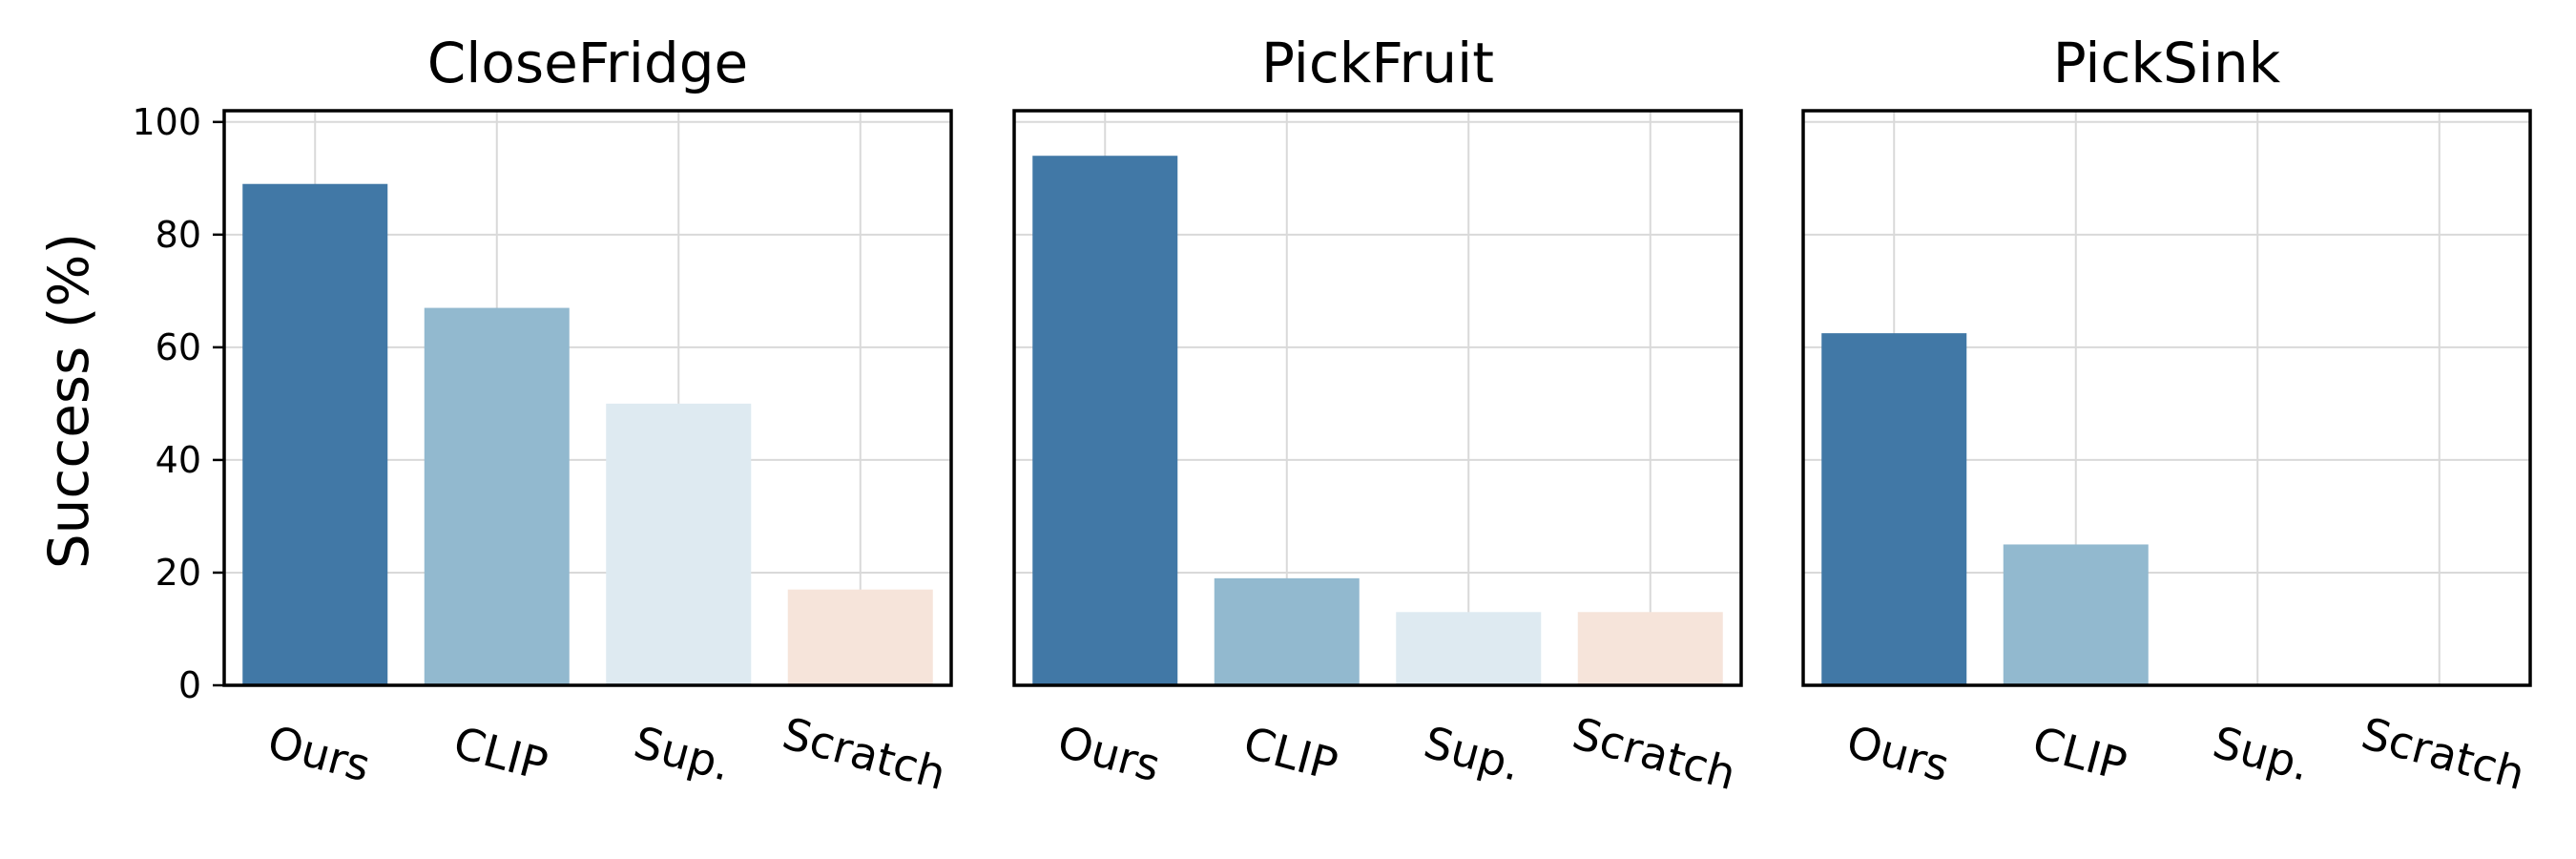 This screenshot has height=859, width=2576. I want to click on y-tick-label: 100, so click(166, 122).